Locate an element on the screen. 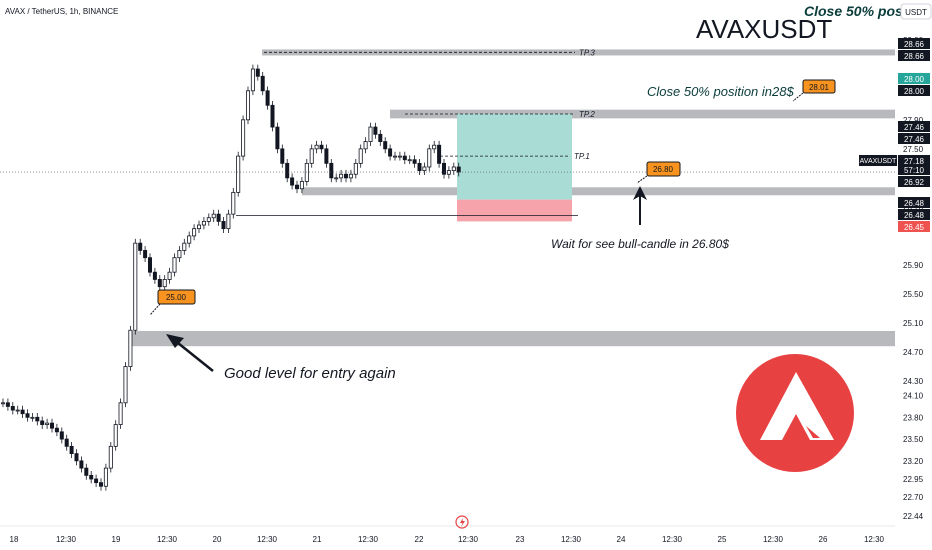  axis-label: 26.45 is located at coordinates (914, 227).